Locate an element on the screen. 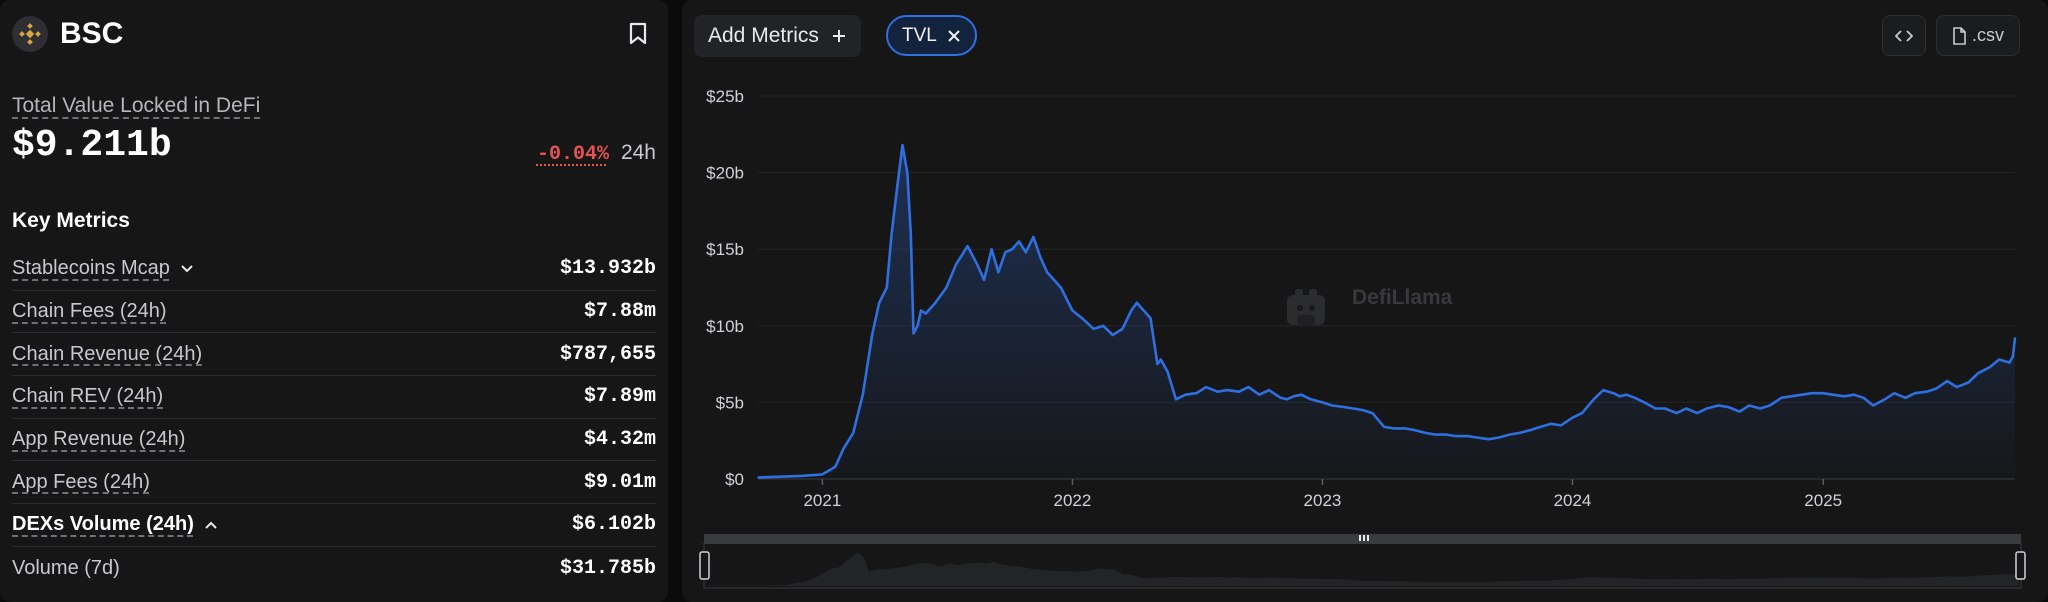  range-selector is located at coordinates (1362, 561).